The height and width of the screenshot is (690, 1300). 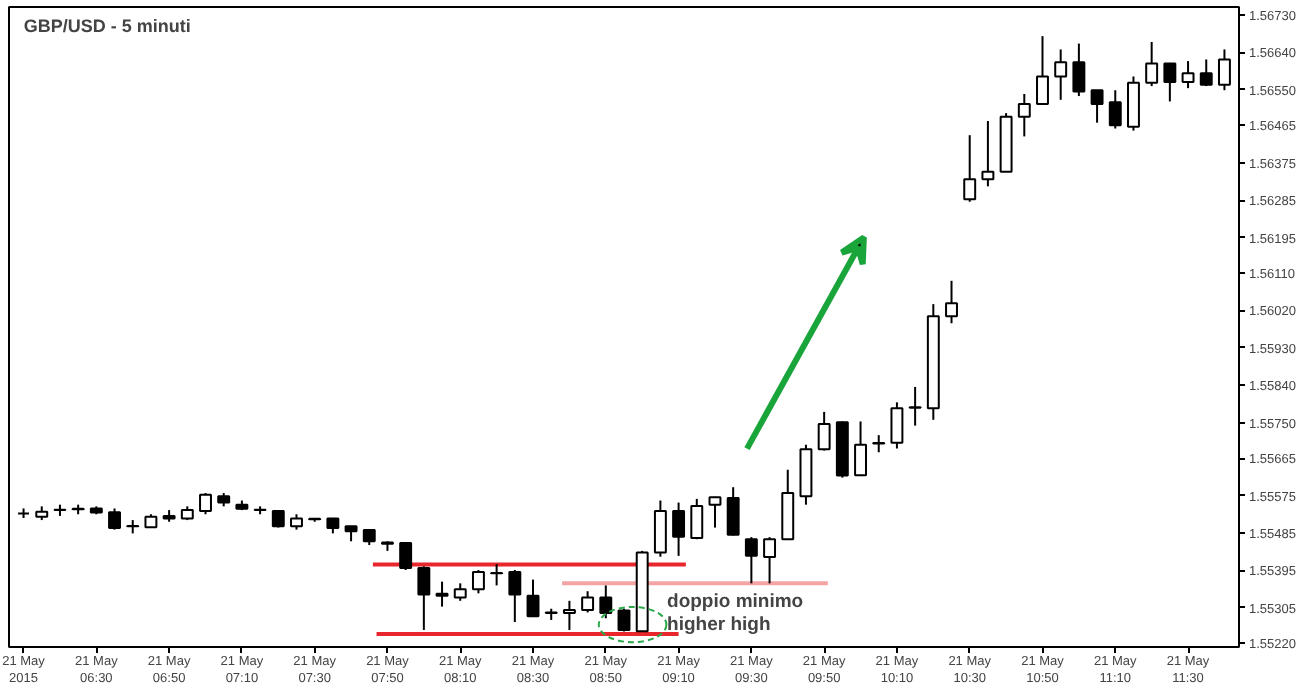 I want to click on annotation: doppio minimo, so click(x=735, y=602).